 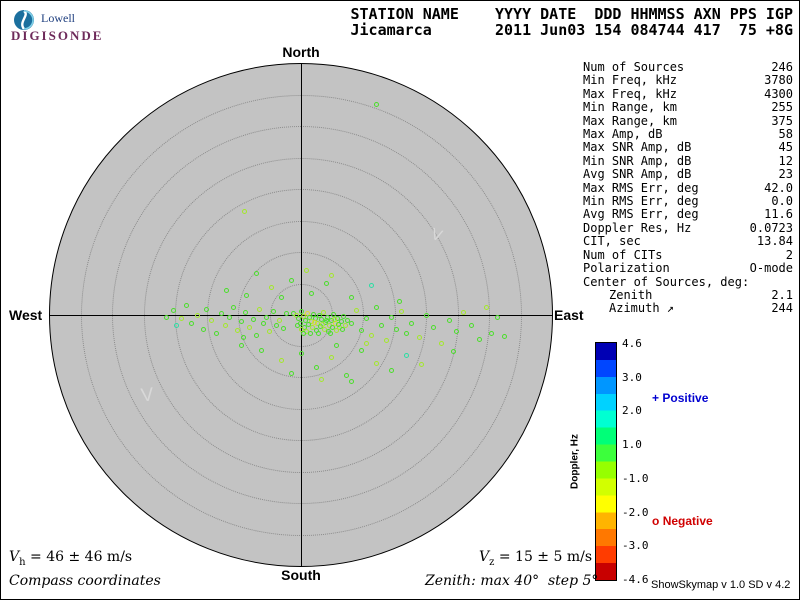 I want to click on horizontal-velocity-readout: Vh = 46 ± 46 m/s, so click(x=70, y=558).